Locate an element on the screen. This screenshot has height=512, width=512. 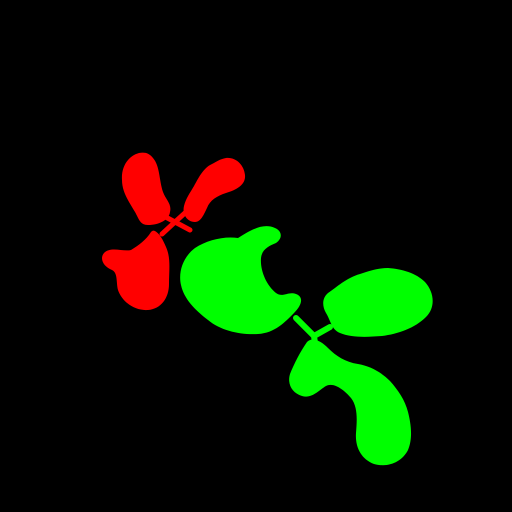
red-leaf-upper-right is located at coordinates (214, 189).